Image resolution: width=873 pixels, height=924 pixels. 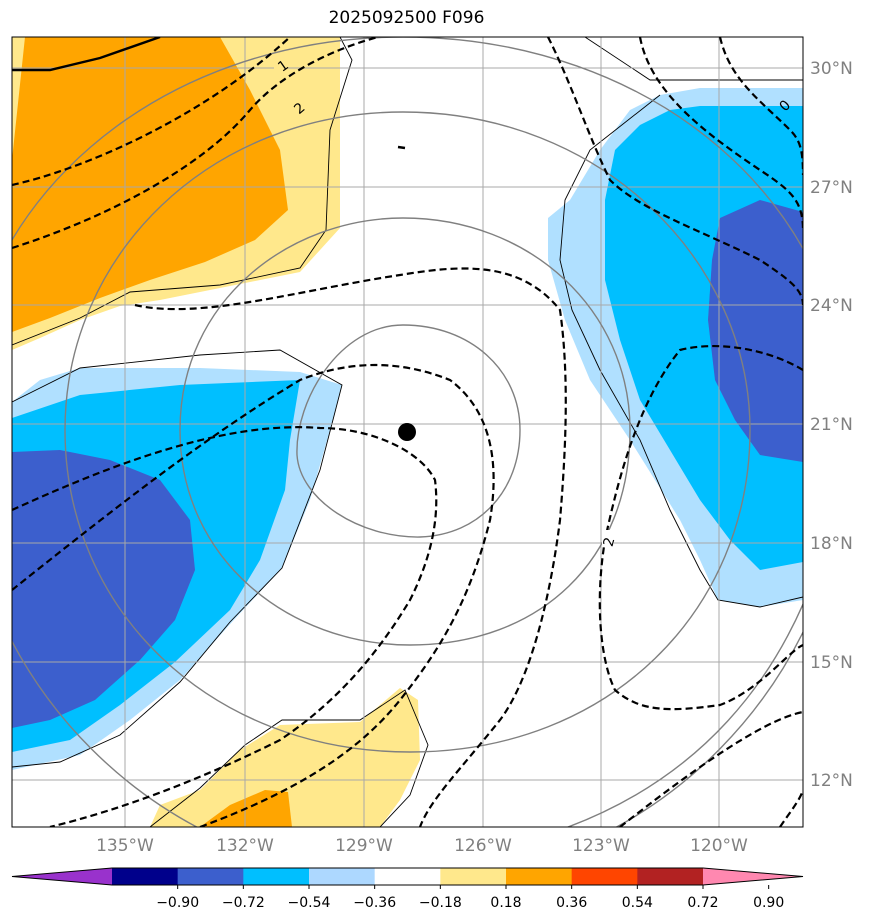 I want to click on storm-center-marker, so click(x=407, y=432).